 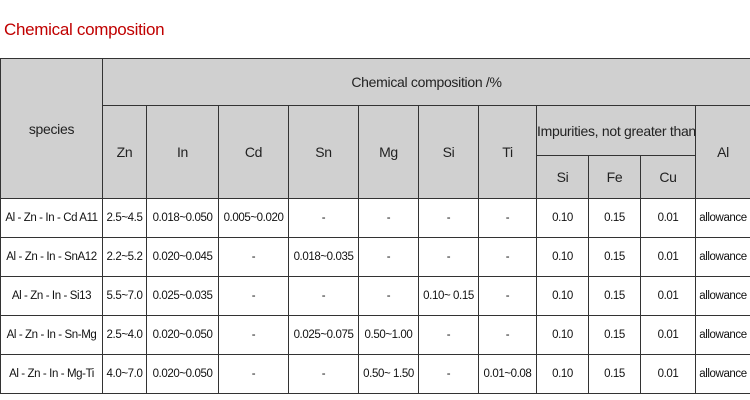 I want to click on value-cell: 5.5~7.0, so click(x=124, y=296).